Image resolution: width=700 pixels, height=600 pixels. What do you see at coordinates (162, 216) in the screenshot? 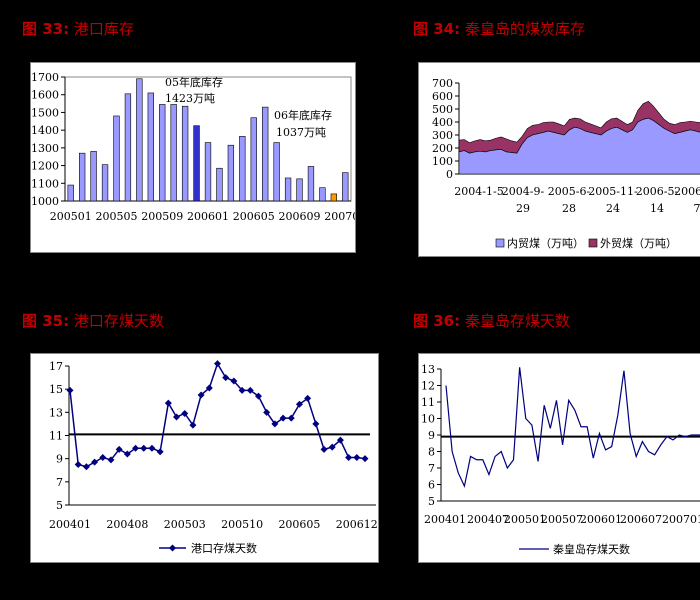
I see `x-tick-label: 200509` at bounding box center [162, 216].